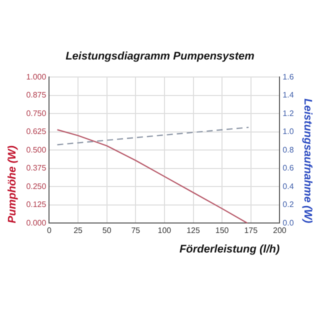  I want to click on y-tick-label: 0.000, so click(36, 223).